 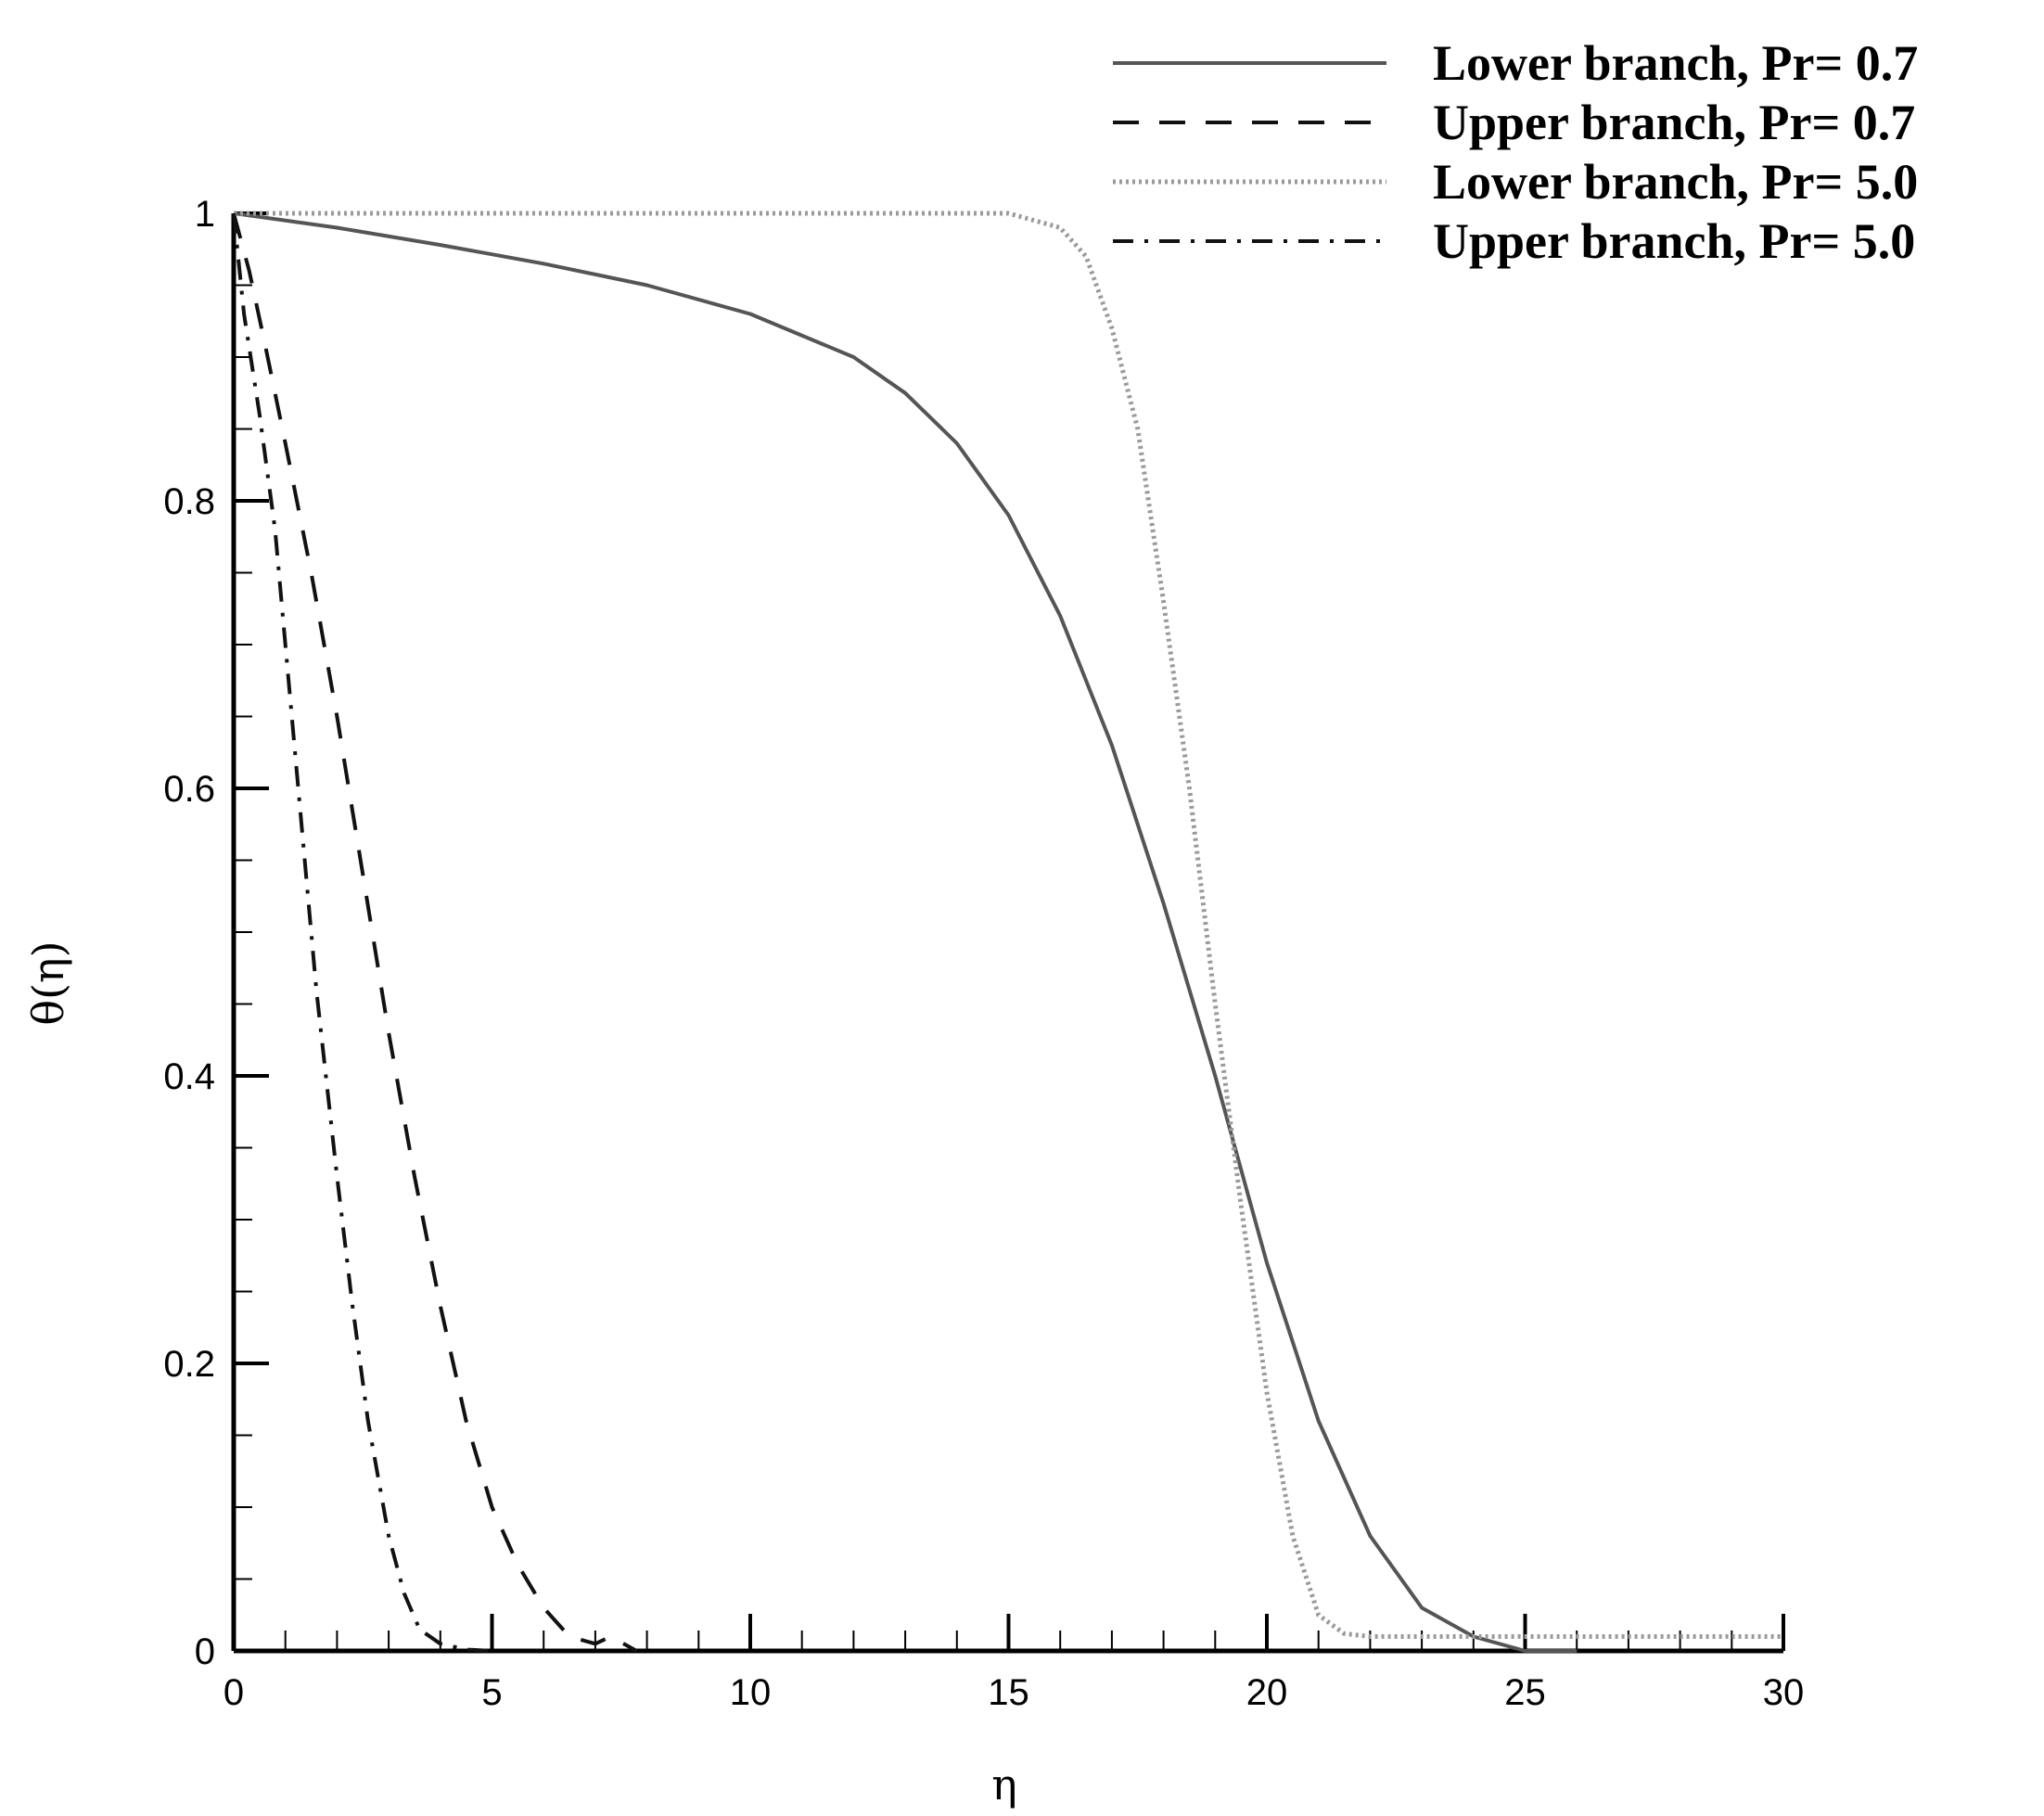 What do you see at coordinates (205, 1651) in the screenshot?
I see `y-tick-label: 0` at bounding box center [205, 1651].